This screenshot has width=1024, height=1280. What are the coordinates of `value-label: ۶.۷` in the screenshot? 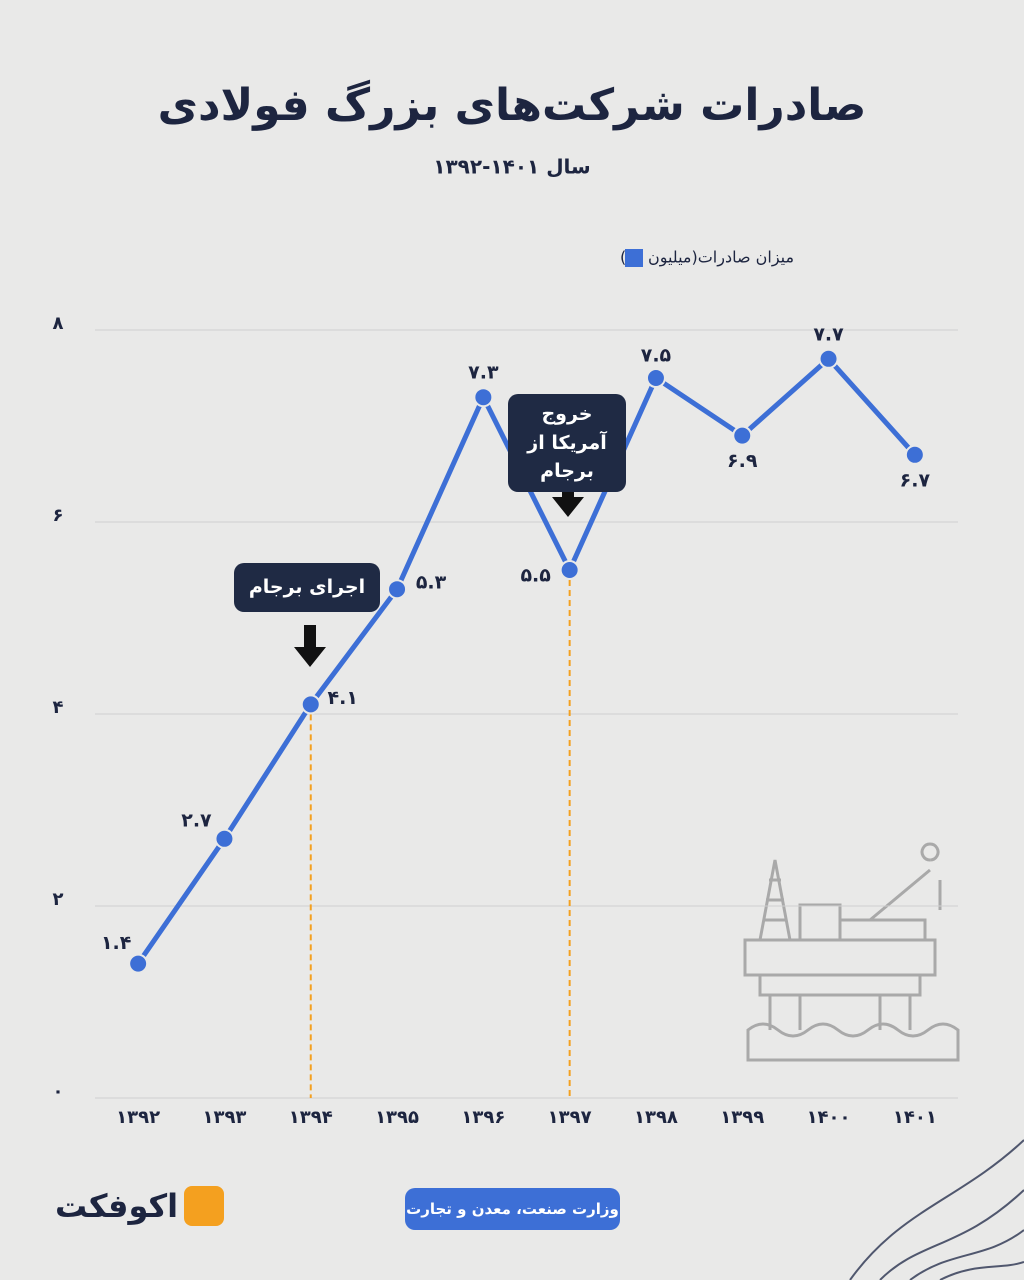 It's located at (915, 480).